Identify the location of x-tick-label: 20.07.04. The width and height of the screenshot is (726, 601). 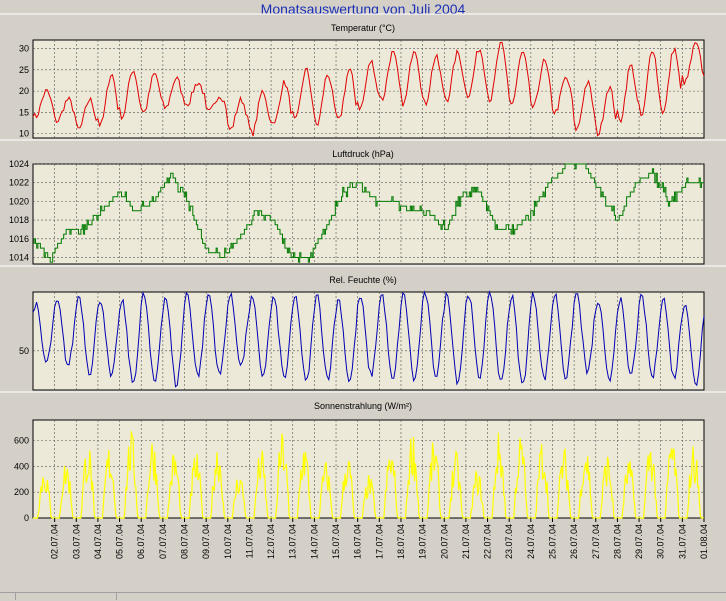
(444, 541).